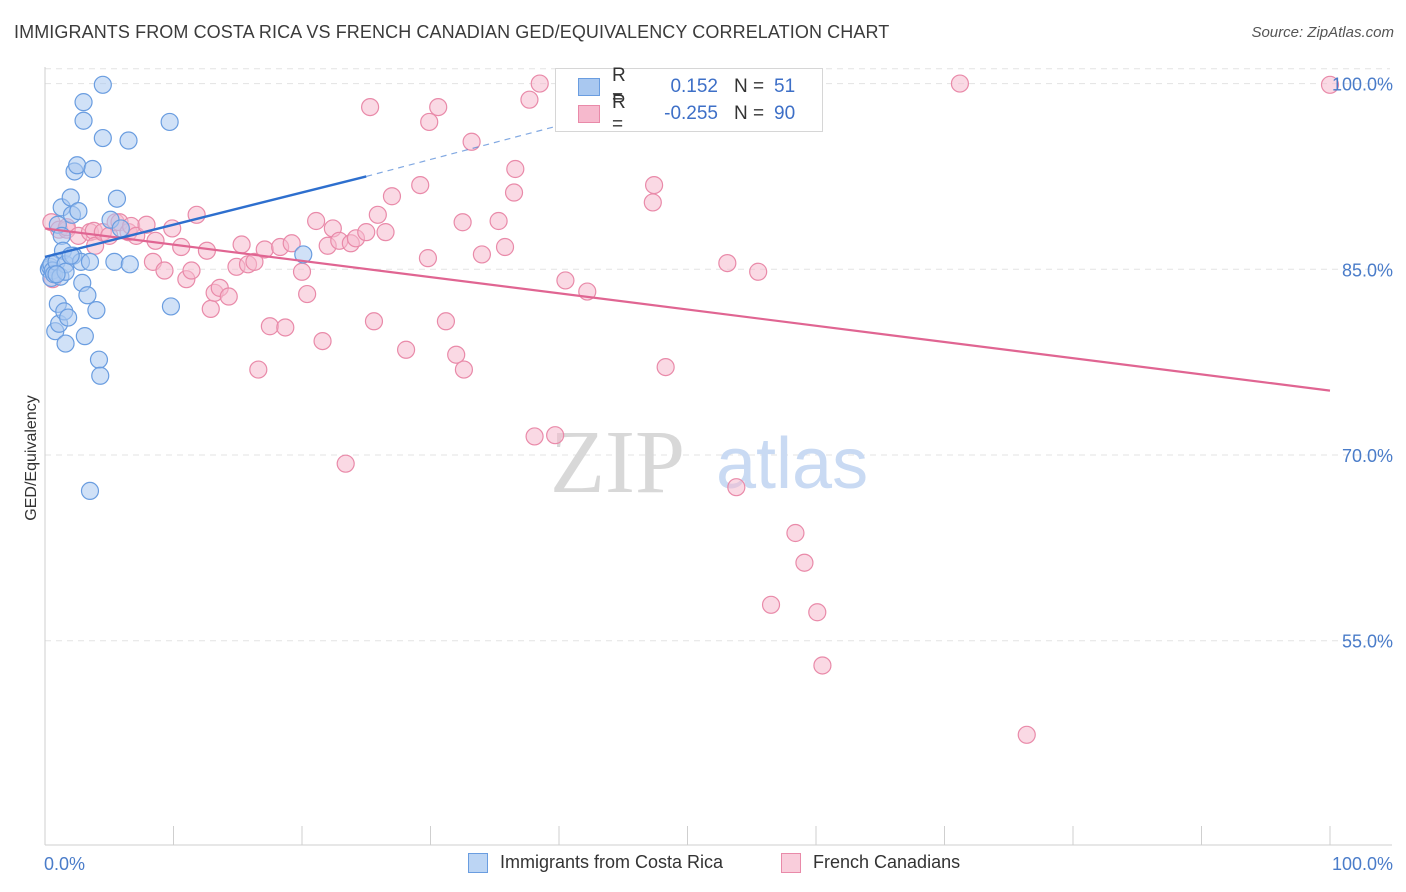 The image size is (1406, 892). I want to click on trend-line-costa-rica, so click(205, 217).